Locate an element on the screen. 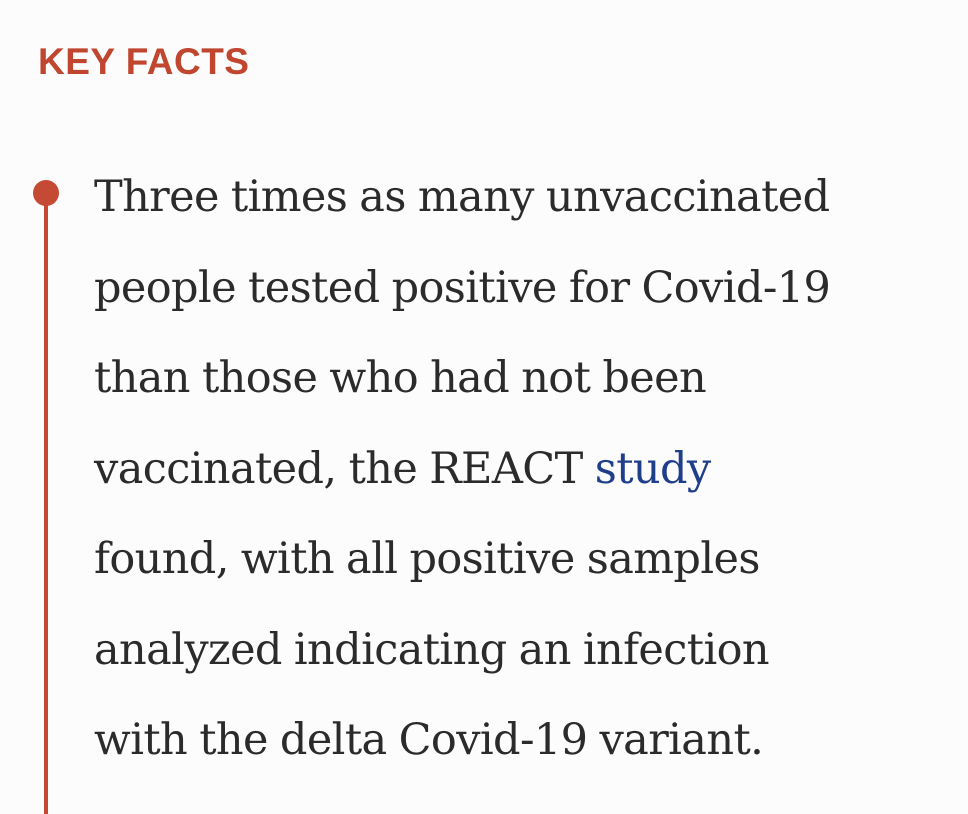 The height and width of the screenshot is (814, 968). fact-line-4: vaccinated, the REACT study is located at coordinates (524, 469).